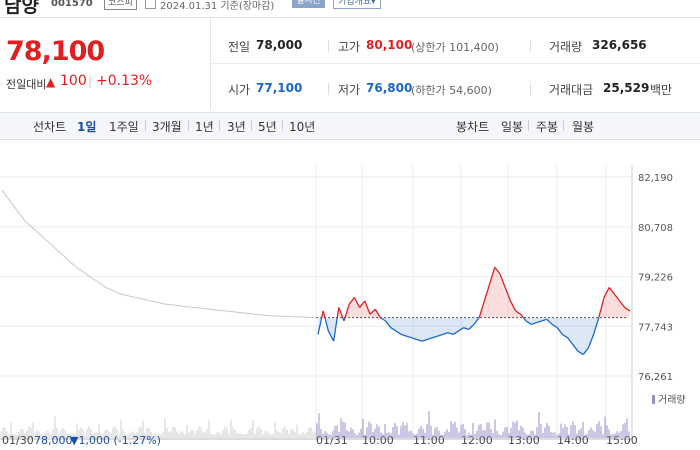 The image size is (700, 450). What do you see at coordinates (655, 377) in the screenshot?
I see `y-tick-label: 76,261` at bounding box center [655, 377].